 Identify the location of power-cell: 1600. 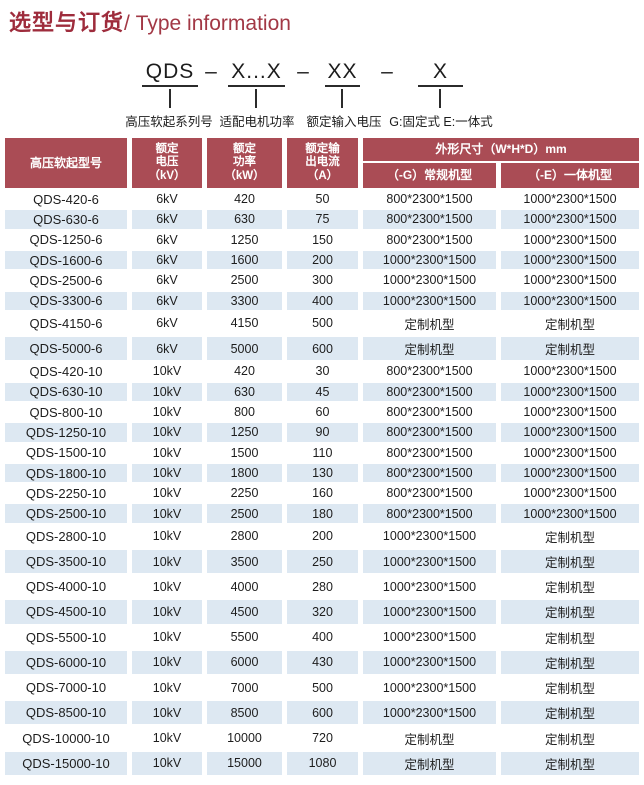
(244, 260).